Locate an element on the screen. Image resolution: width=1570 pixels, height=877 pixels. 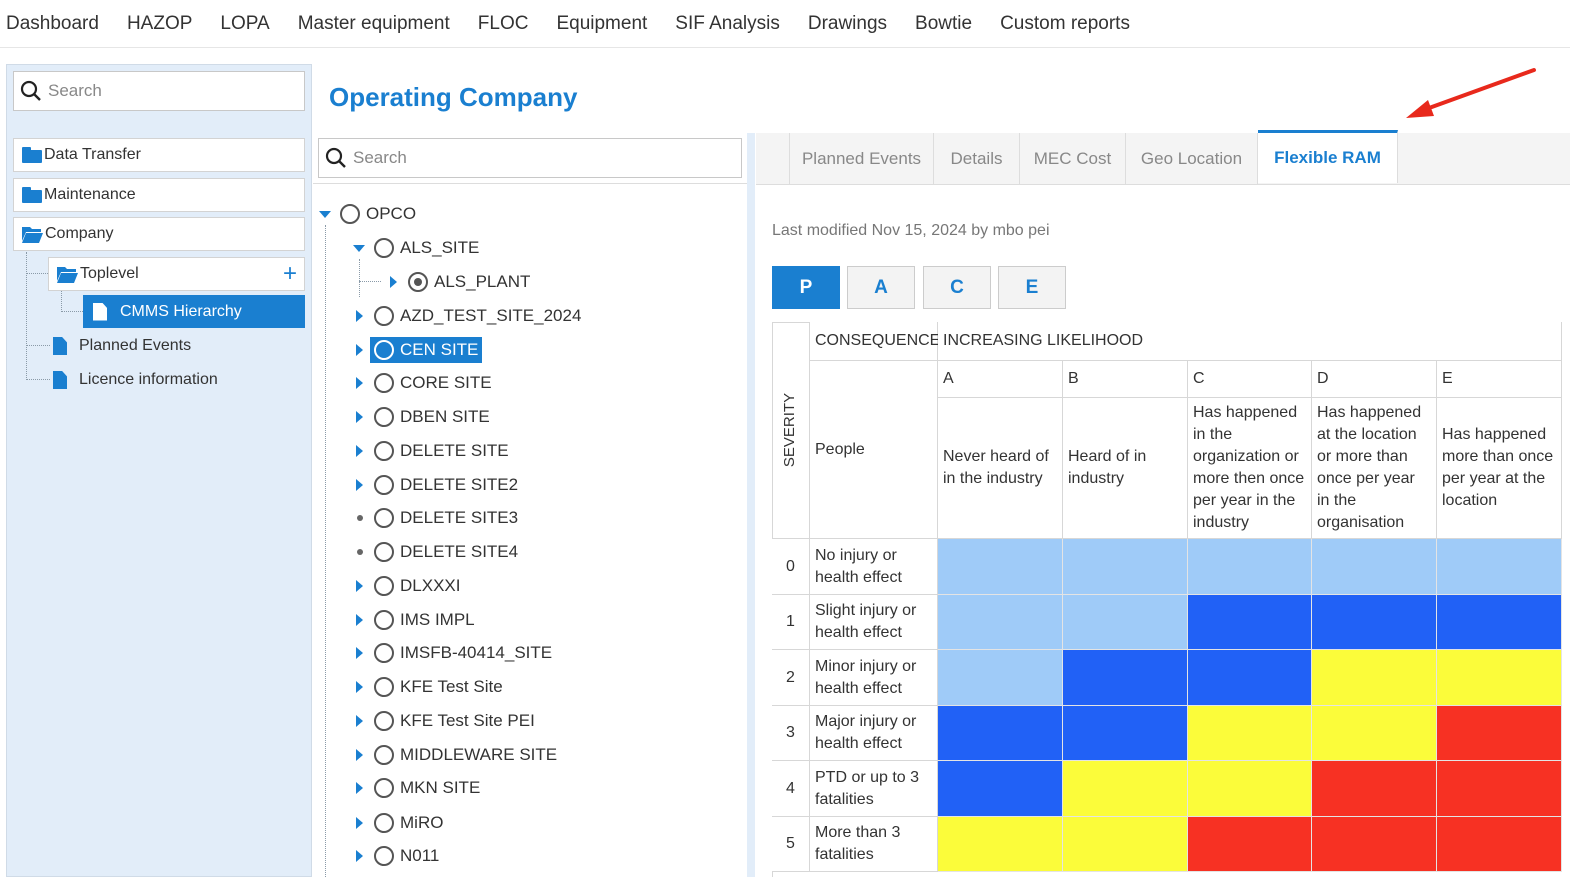
tree-node: DBEN SITE is located at coordinates (423, 417).